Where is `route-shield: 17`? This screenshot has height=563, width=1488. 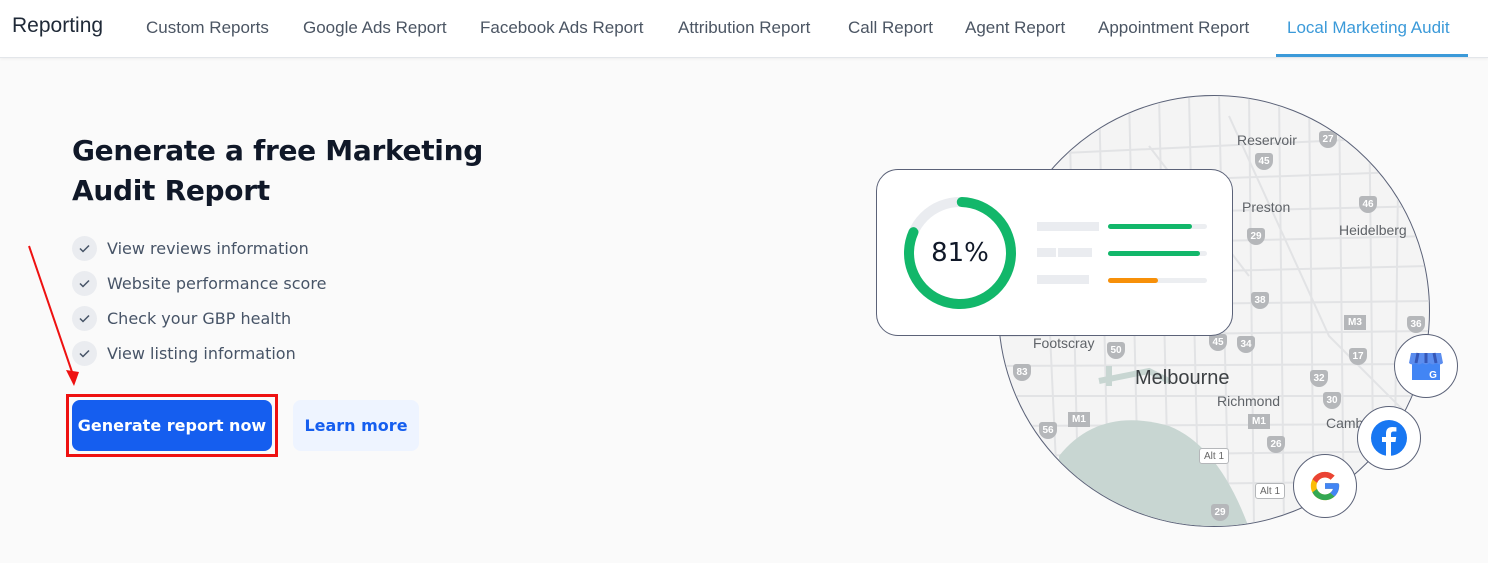
route-shield: 17 is located at coordinates (1358, 356).